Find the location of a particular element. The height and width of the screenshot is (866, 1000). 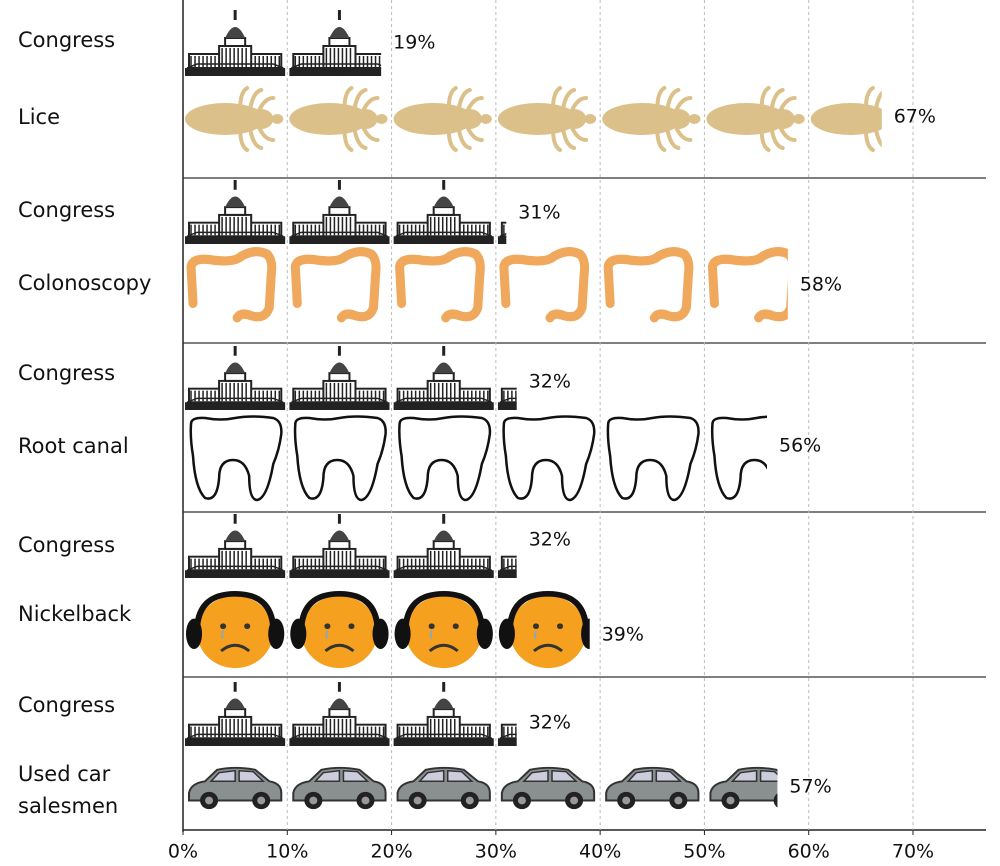

value-label: 39% is located at coordinates (623, 635).